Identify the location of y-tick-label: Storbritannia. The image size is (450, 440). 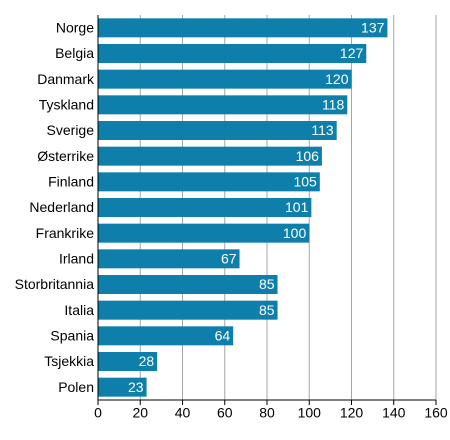
(55, 284).